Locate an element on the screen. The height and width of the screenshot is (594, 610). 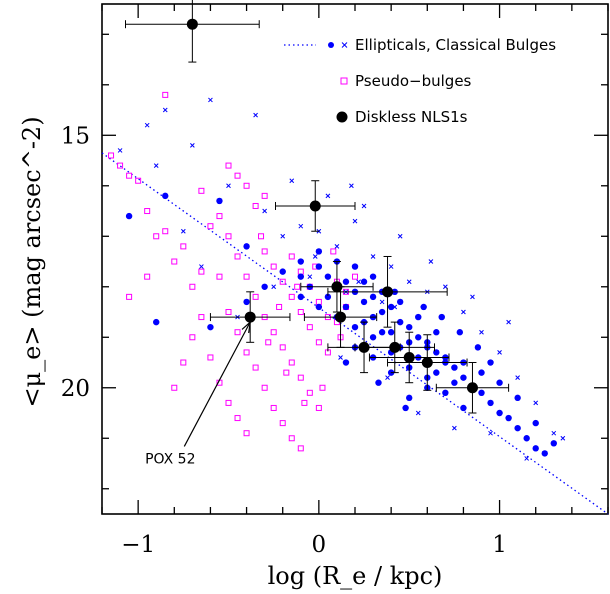
legend-label: Diskless NLS1s is located at coordinates (411, 117).